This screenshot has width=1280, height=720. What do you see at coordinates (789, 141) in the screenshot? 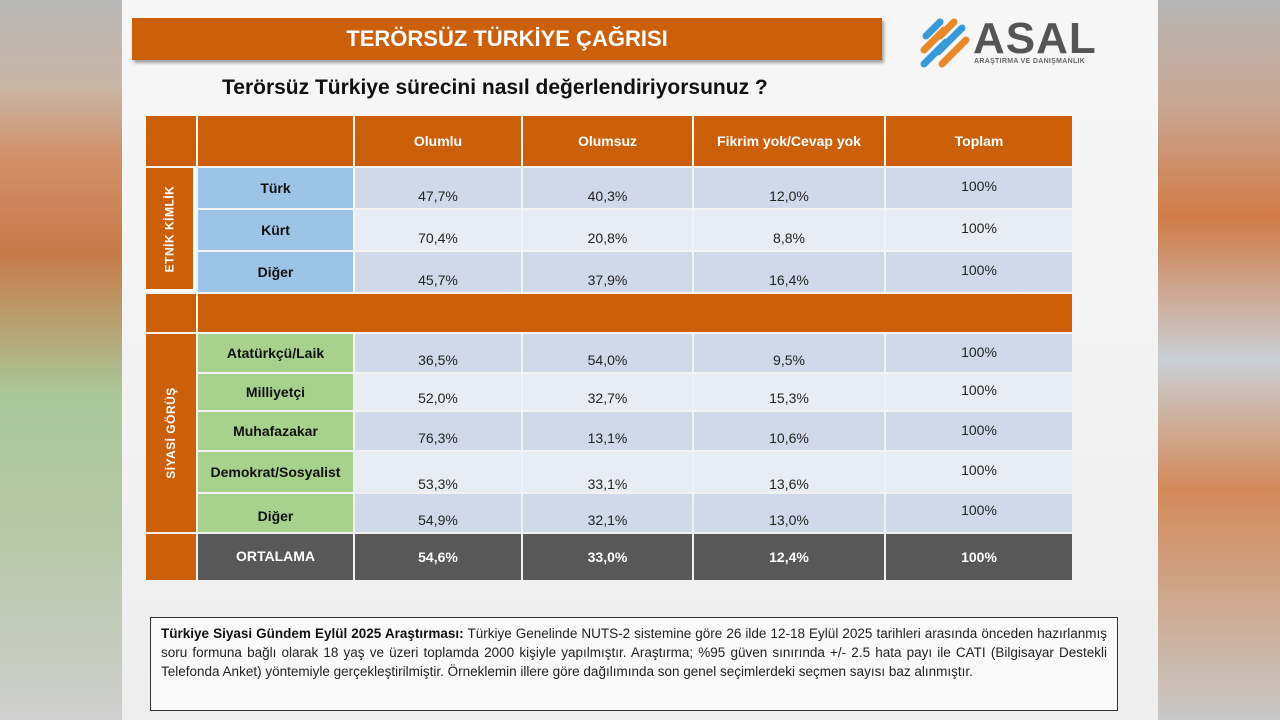
I see `column-header: Fikrim yok/Cevap yok` at bounding box center [789, 141].